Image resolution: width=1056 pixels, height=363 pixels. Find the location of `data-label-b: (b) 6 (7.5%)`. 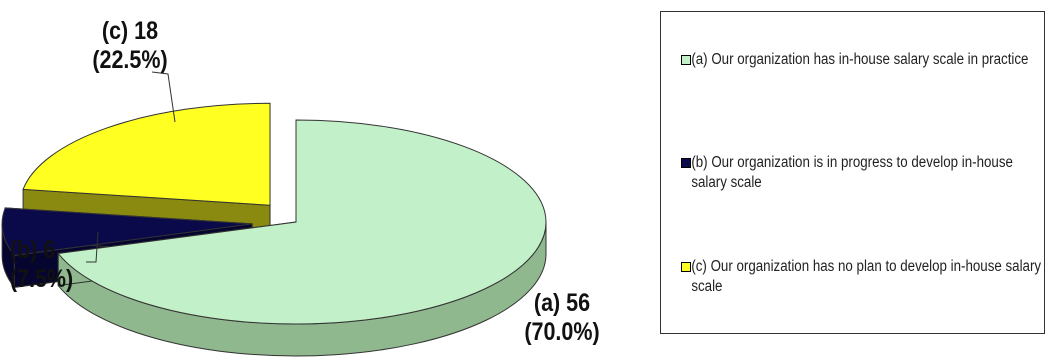

data-label-b: (b) 6 (7.5%) is located at coordinates (46, 265).